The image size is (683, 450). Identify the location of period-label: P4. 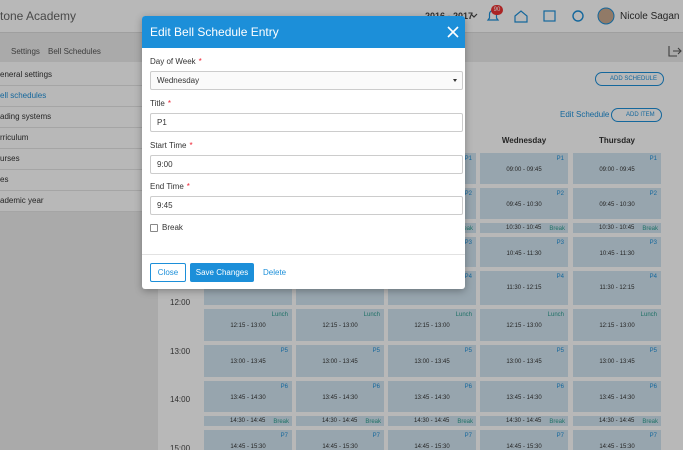
(560, 277).